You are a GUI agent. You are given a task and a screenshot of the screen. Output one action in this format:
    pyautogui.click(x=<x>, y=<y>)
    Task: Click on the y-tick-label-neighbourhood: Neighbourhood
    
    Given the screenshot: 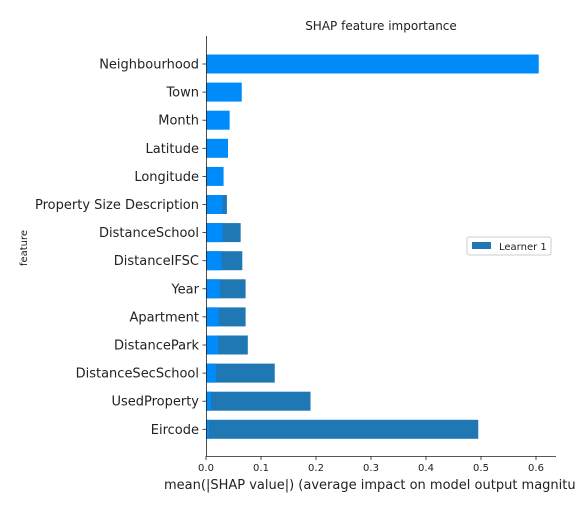 What is the action you would take?
    pyautogui.click(x=149, y=65)
    